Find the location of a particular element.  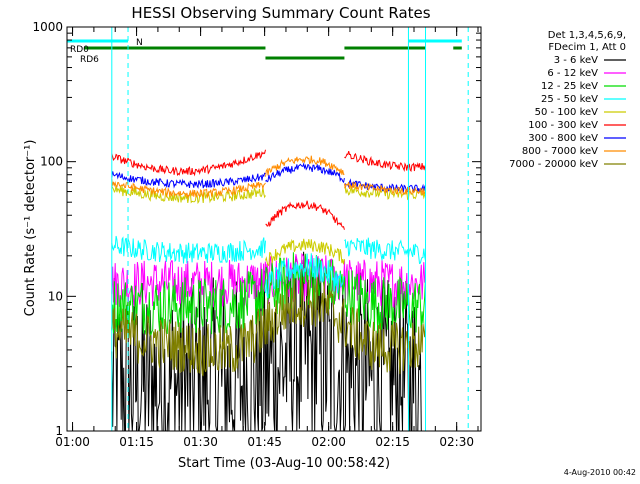

y-tick-label: 1000 is located at coordinates (47, 27).